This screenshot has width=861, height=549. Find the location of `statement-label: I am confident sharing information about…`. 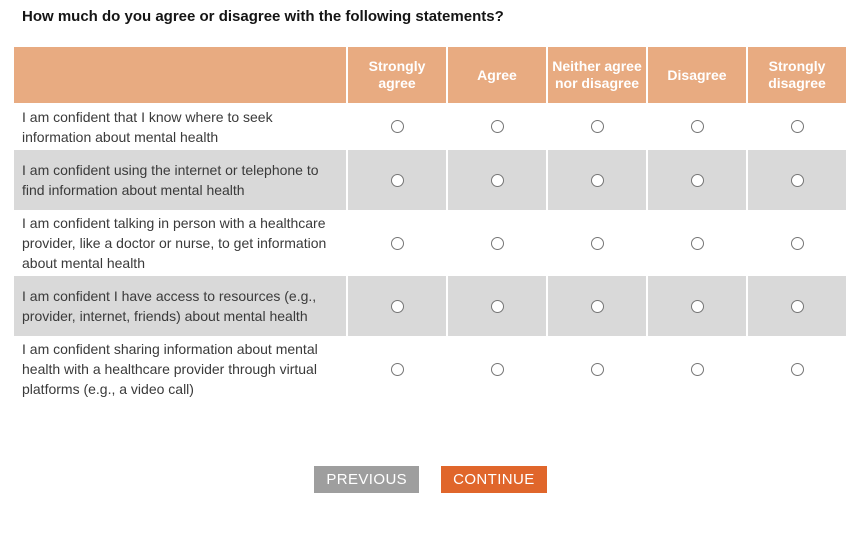

statement-label: I am confident sharing information about… is located at coordinates (180, 369).